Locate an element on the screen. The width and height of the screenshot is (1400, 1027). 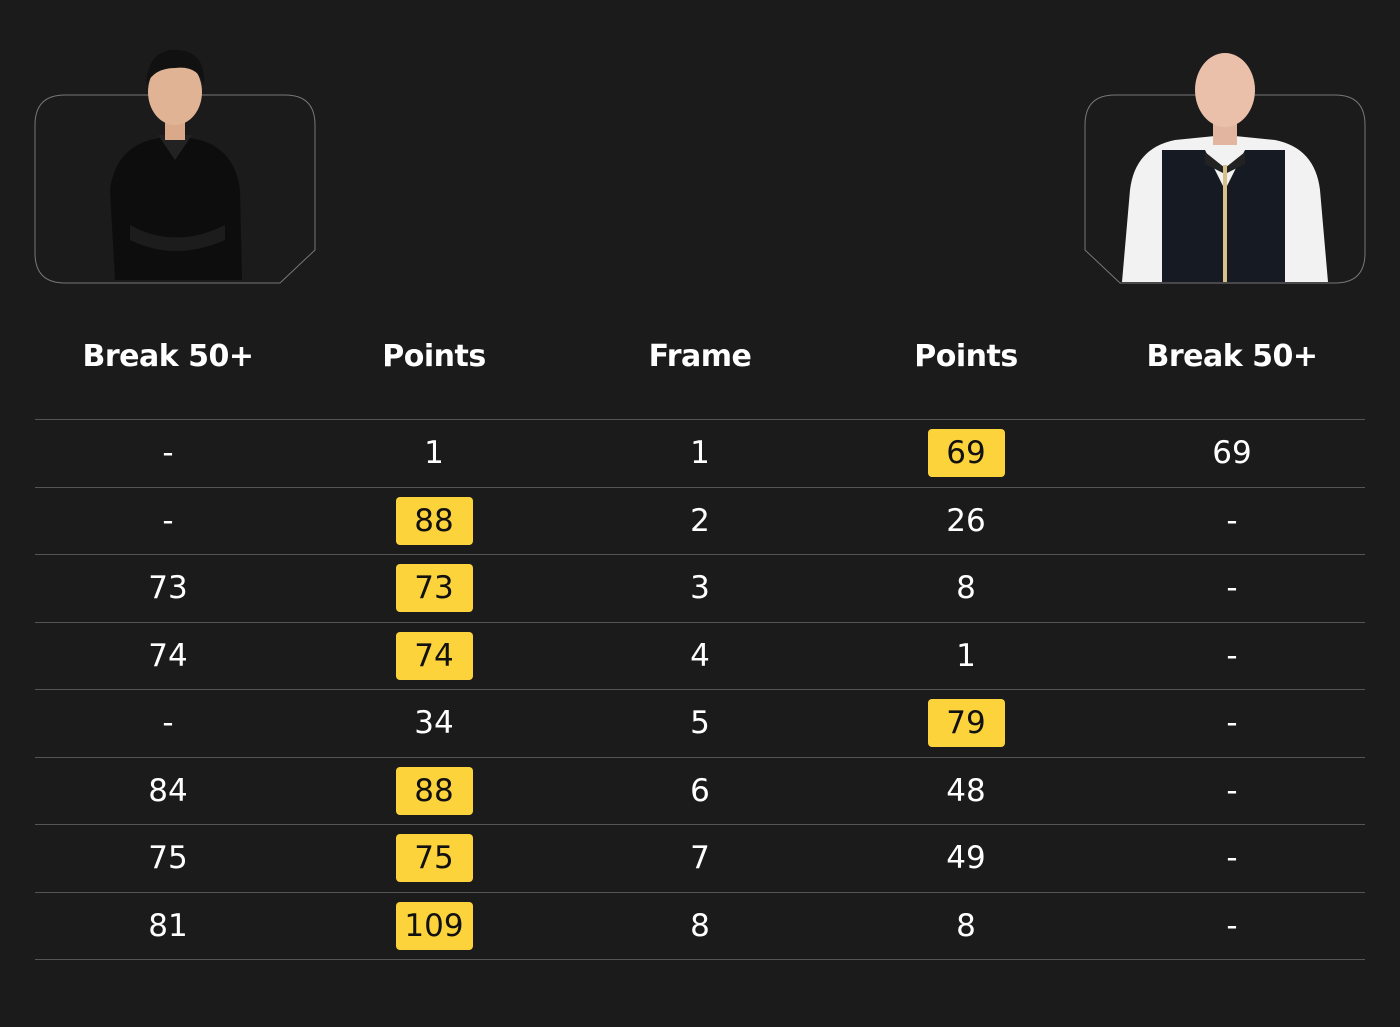
winning-points-badge: 73 is located at coordinates (434, 588).